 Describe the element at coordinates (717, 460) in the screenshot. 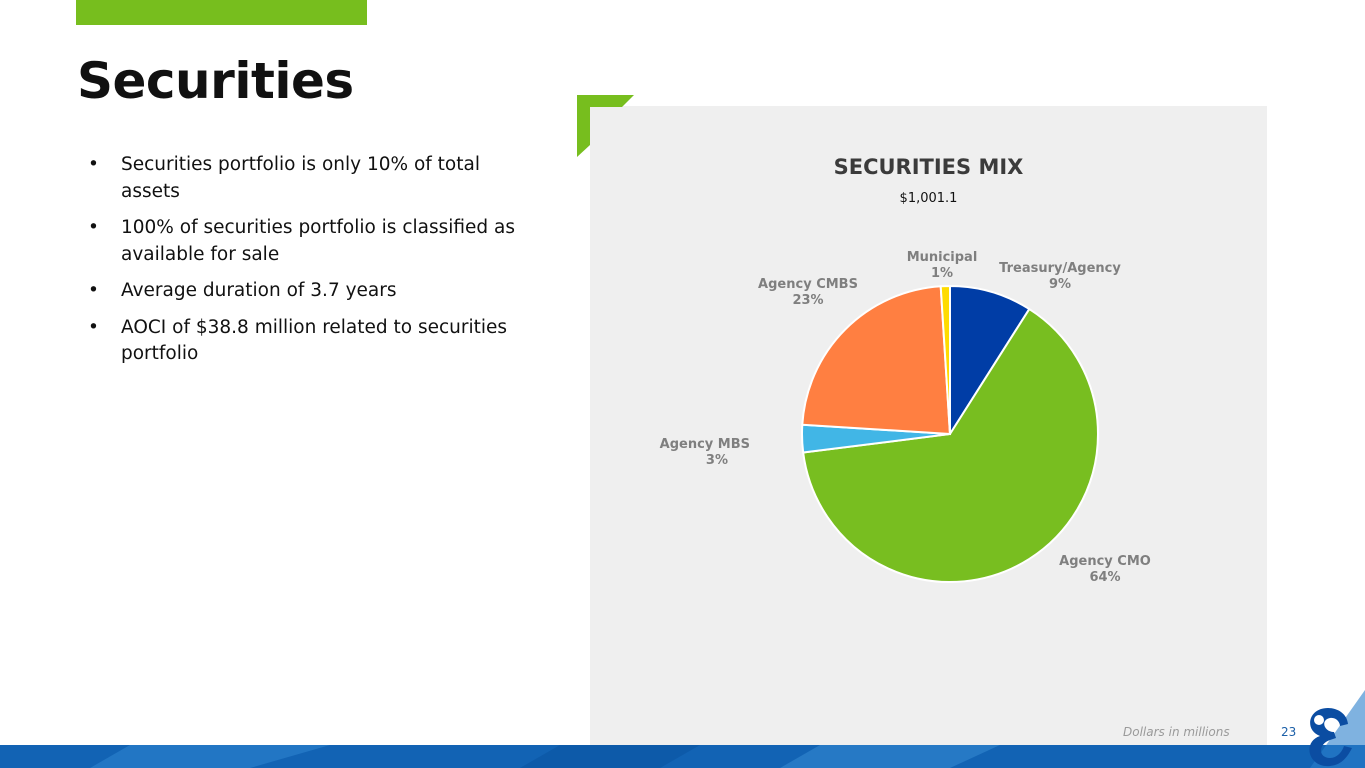

I see `slice-value-label: 3%` at that location.